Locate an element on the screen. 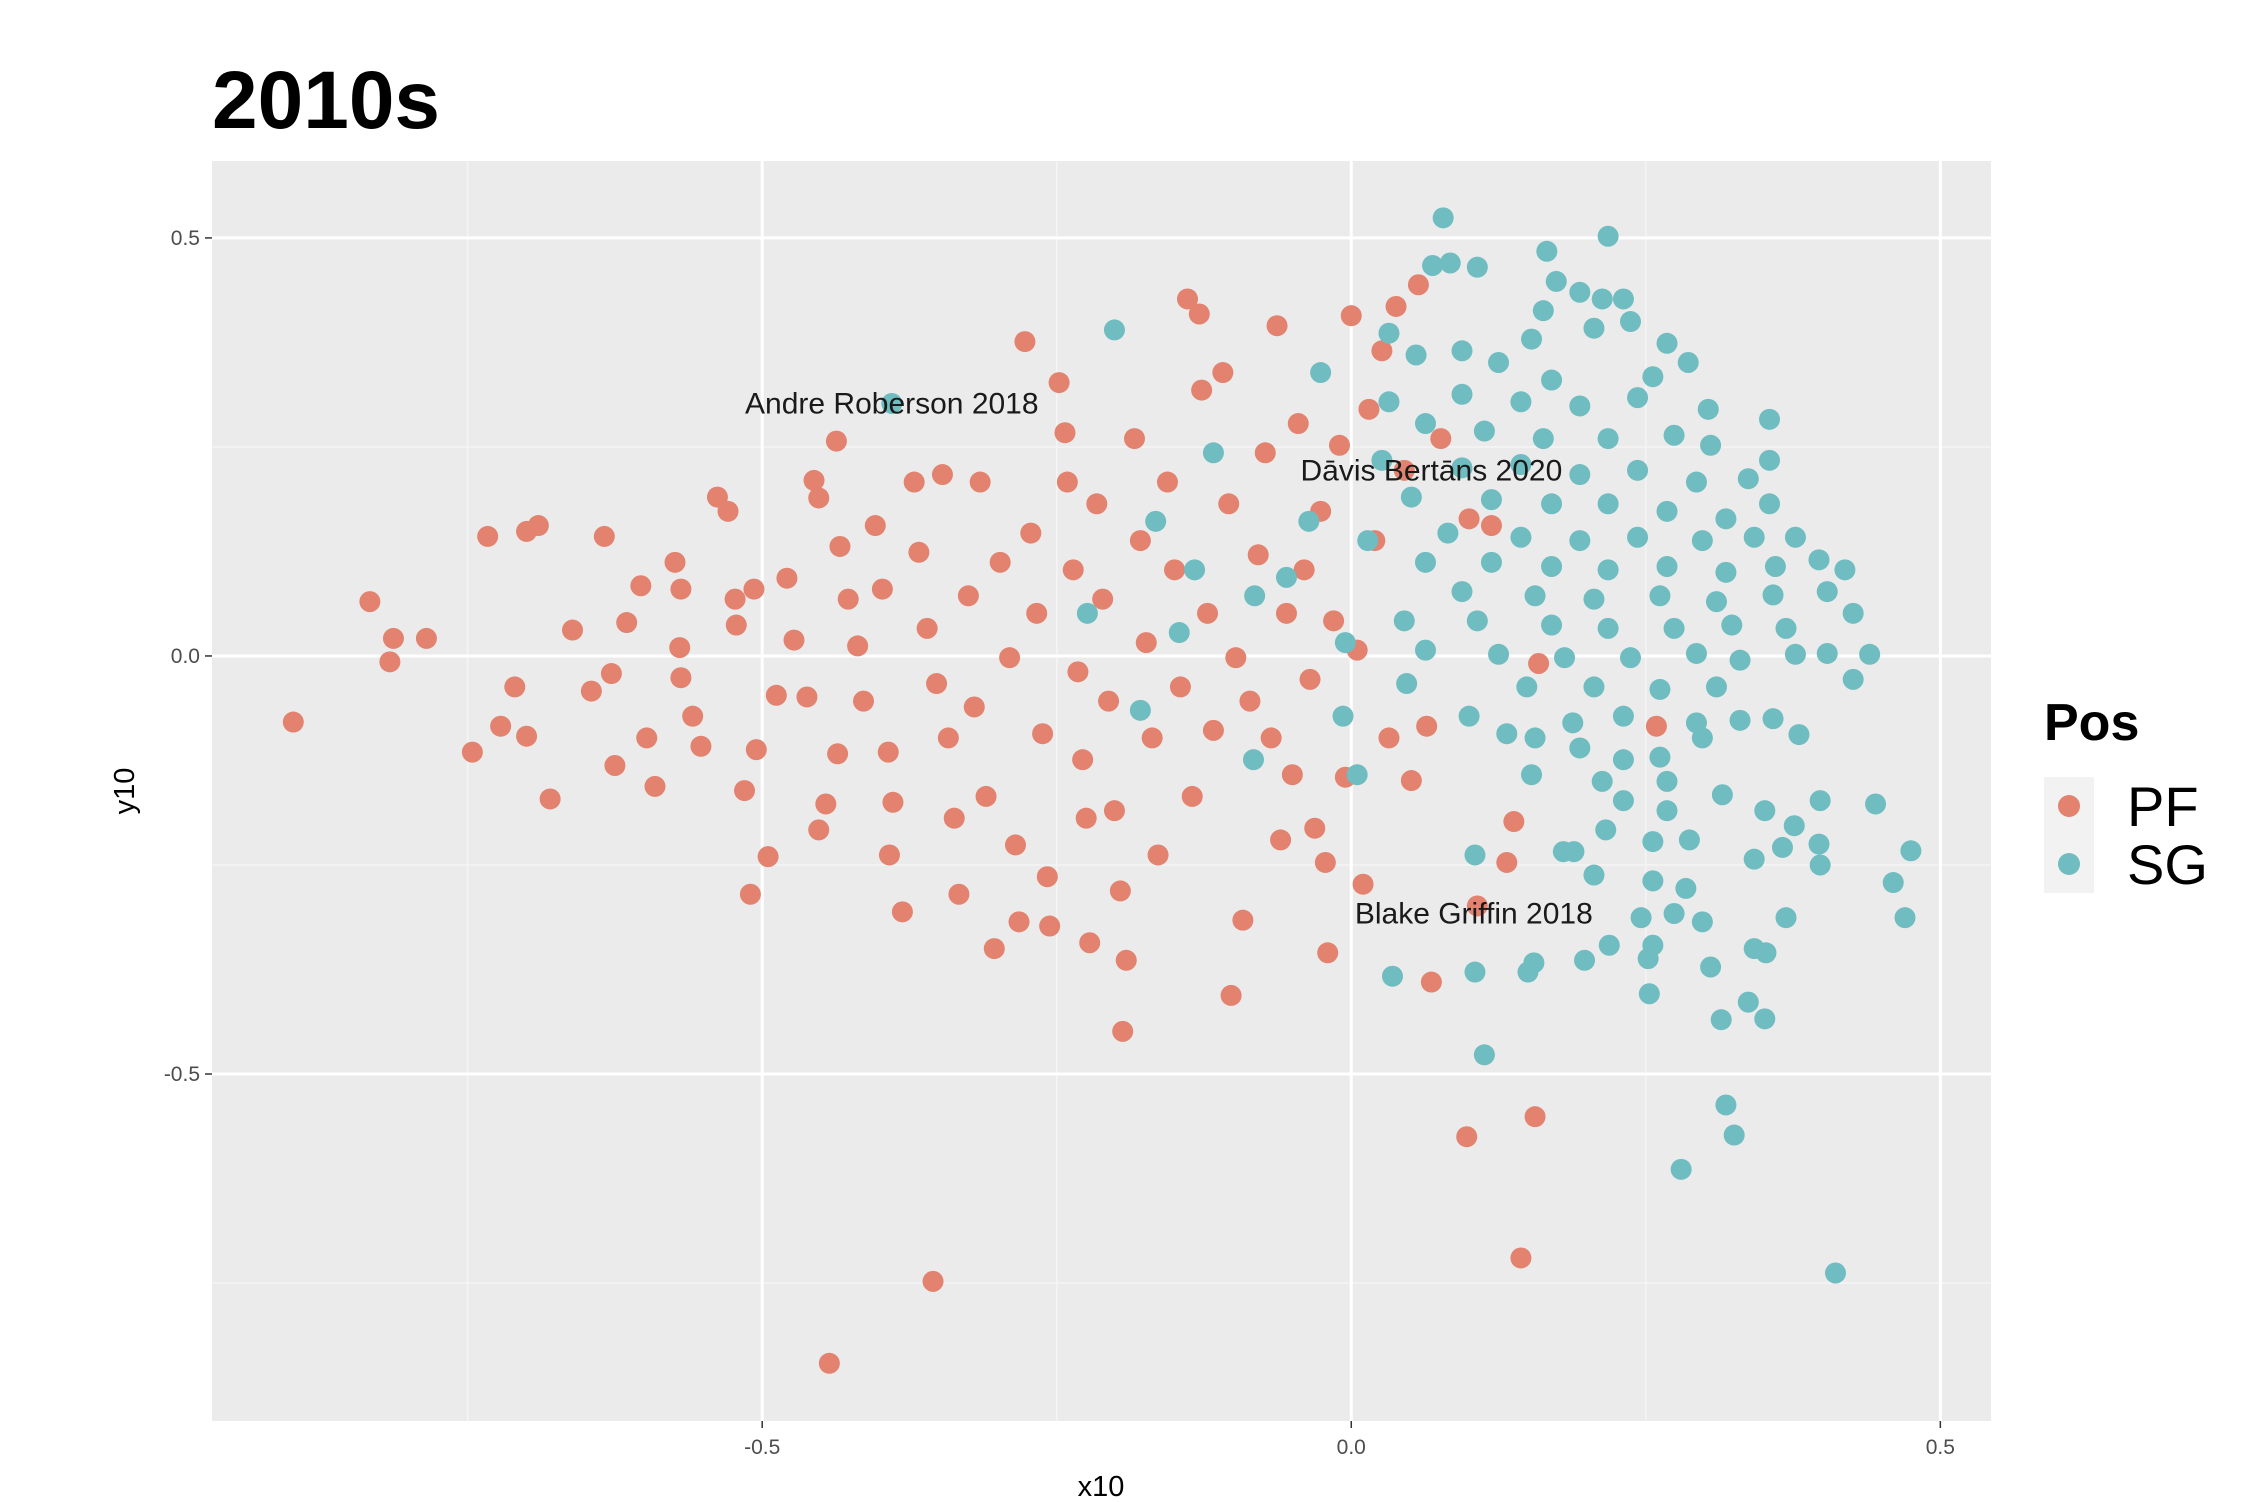 The width and height of the screenshot is (2266, 1502). x-tick-label: 0.0 is located at coordinates (1351, 1447).